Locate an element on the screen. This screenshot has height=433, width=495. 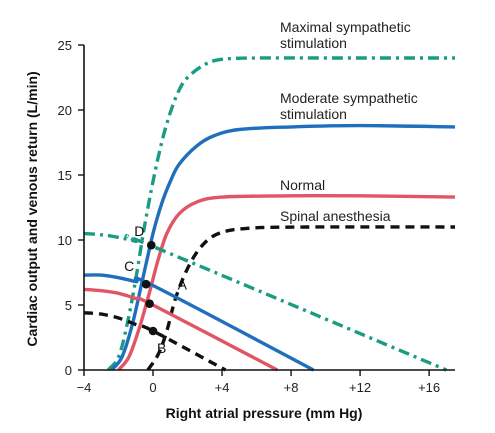
series-label-moderate-sympathetic-stimulation: Moderate sympathetic stimulation is located at coordinates (349, 106).